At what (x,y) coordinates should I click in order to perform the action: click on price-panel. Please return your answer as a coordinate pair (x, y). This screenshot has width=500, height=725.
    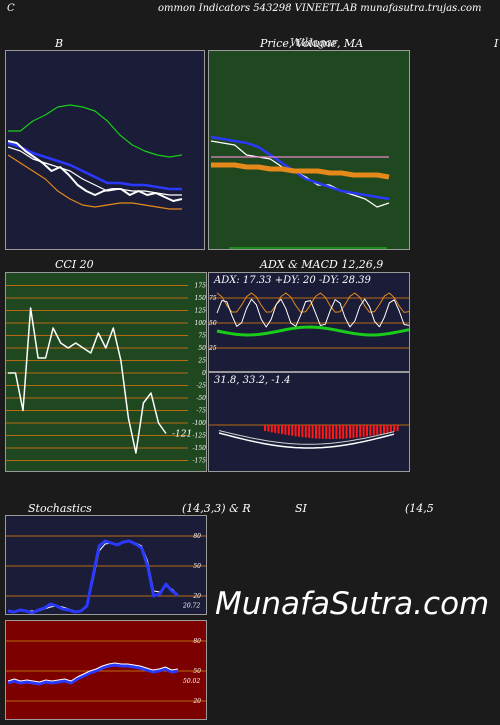
    Looking at the image, I should click on (309, 150).